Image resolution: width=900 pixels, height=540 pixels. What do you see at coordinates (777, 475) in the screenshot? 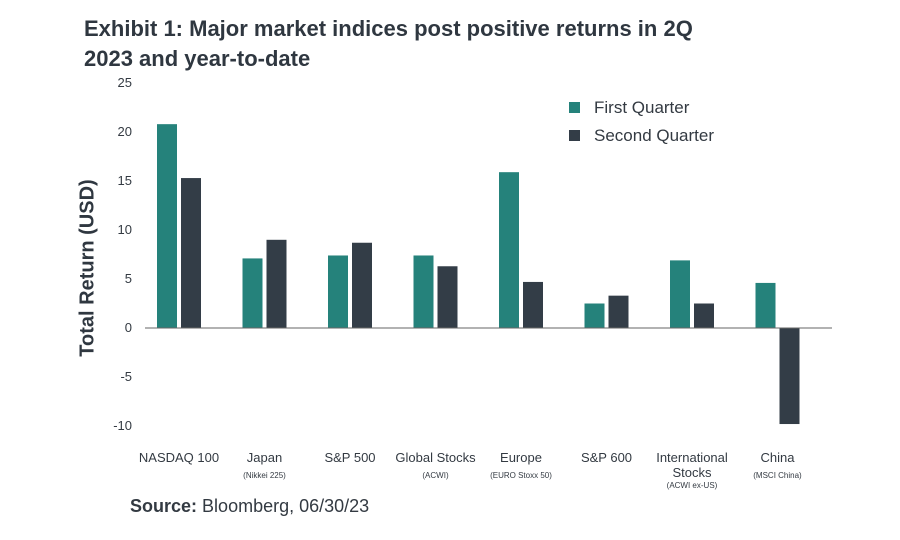
I see `category-sublabel: (MSCI China)` at bounding box center [777, 475].